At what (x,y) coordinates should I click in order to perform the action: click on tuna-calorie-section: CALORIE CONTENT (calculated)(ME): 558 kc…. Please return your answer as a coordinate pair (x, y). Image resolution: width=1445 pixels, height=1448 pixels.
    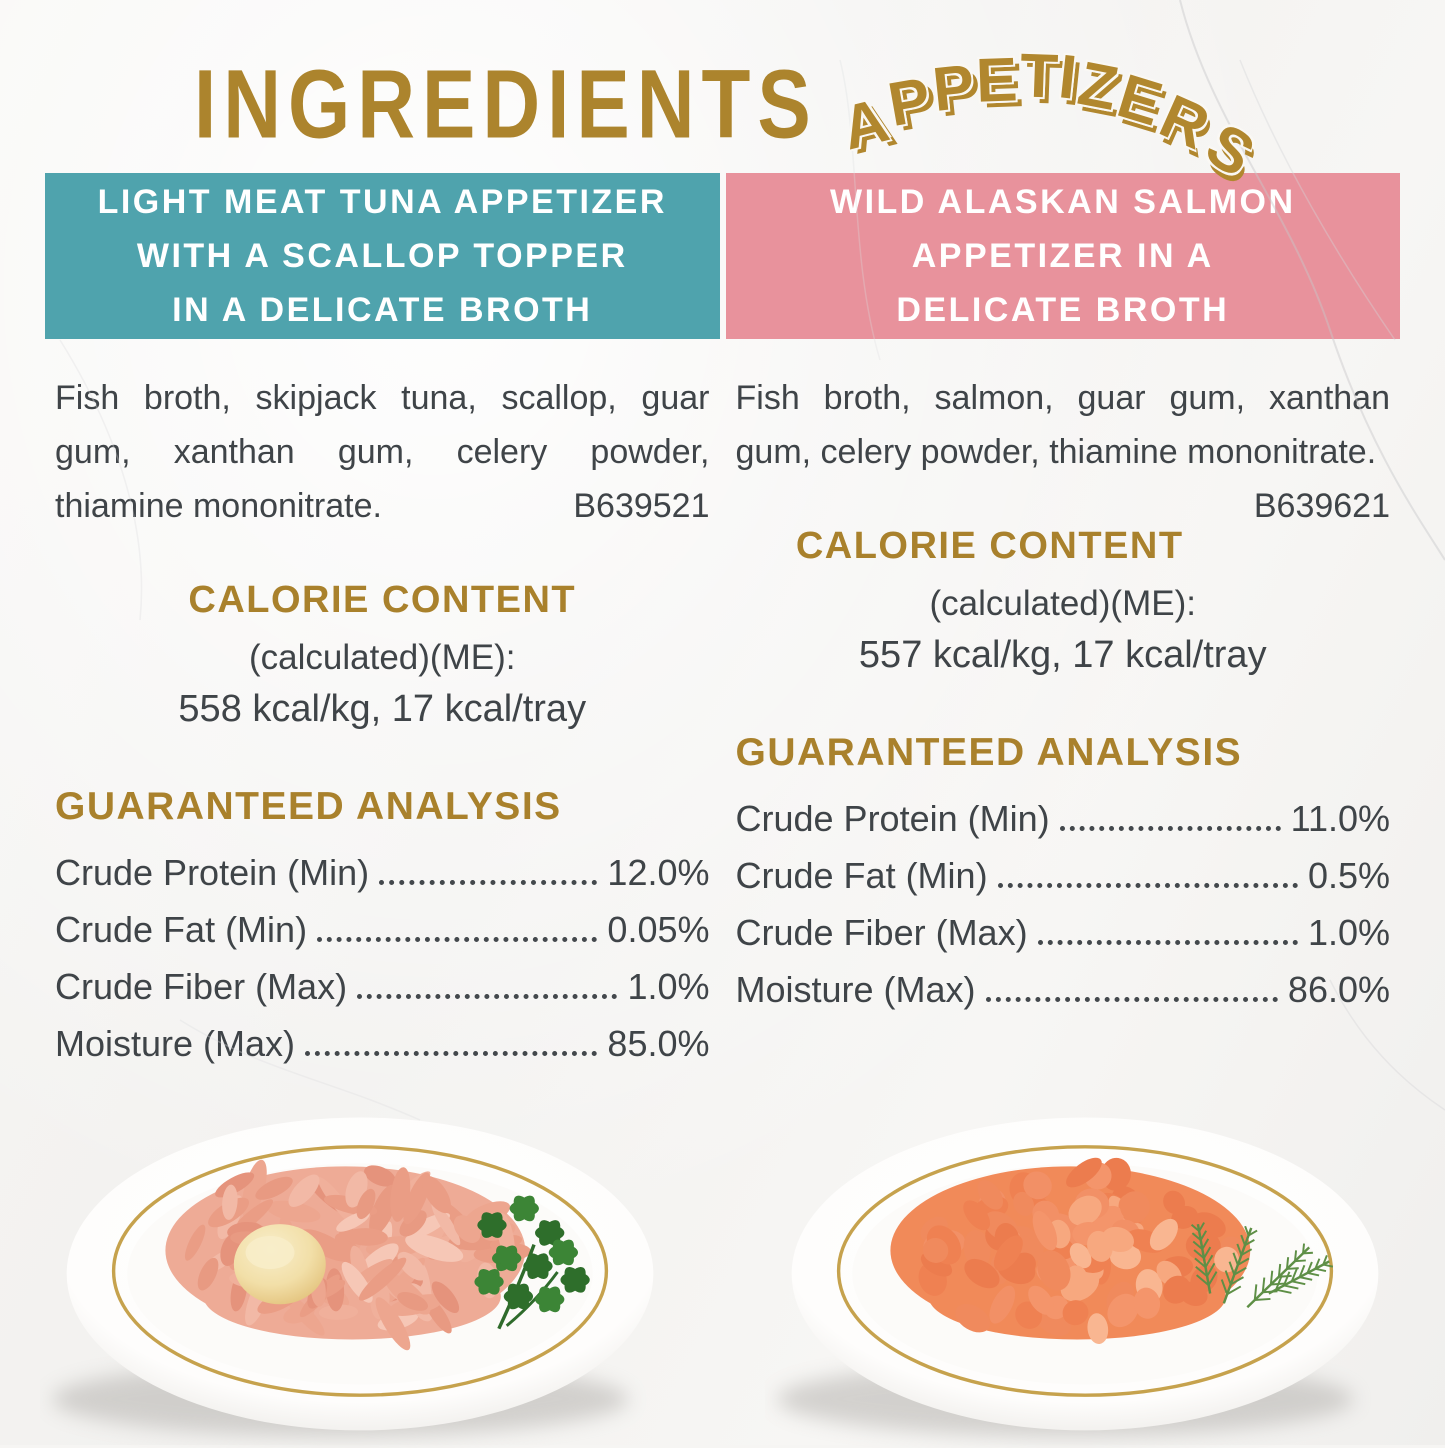
    Looking at the image, I should click on (382, 655).